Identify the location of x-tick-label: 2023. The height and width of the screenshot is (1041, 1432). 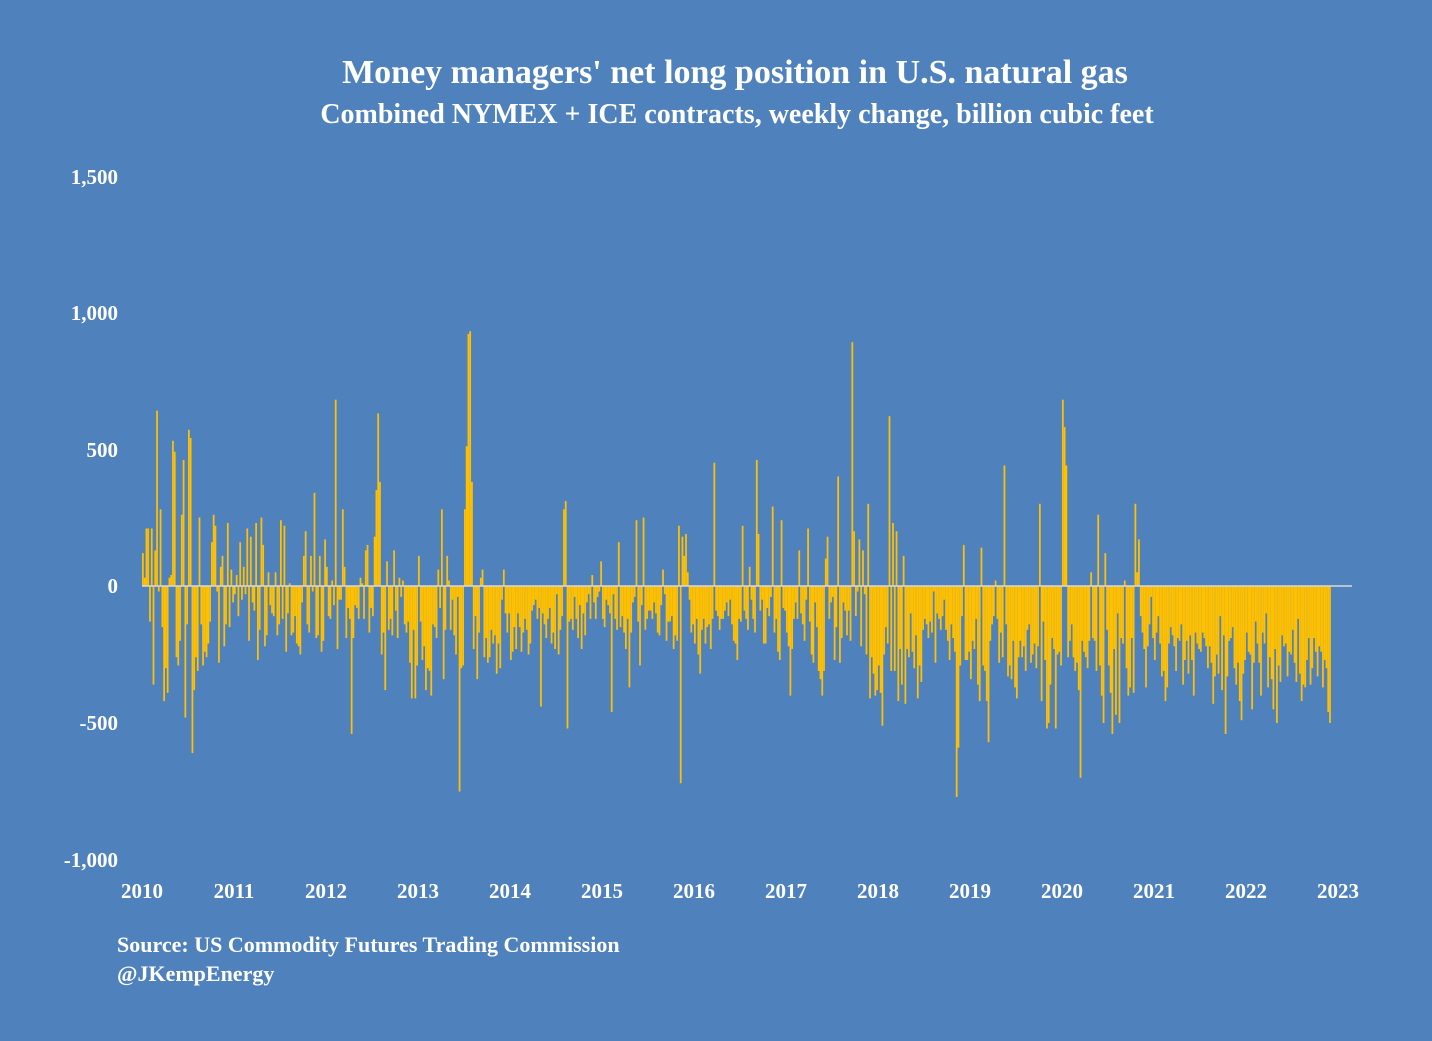
(1338, 891).